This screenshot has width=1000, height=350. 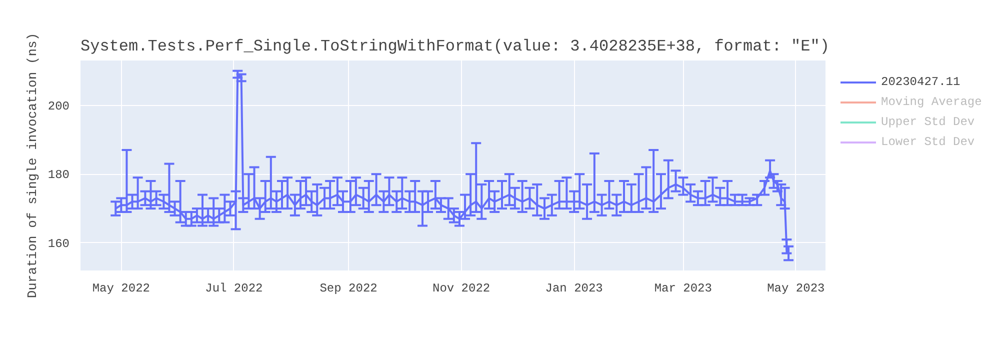 I want to click on y-tick-label: 160, so click(x=59, y=243).